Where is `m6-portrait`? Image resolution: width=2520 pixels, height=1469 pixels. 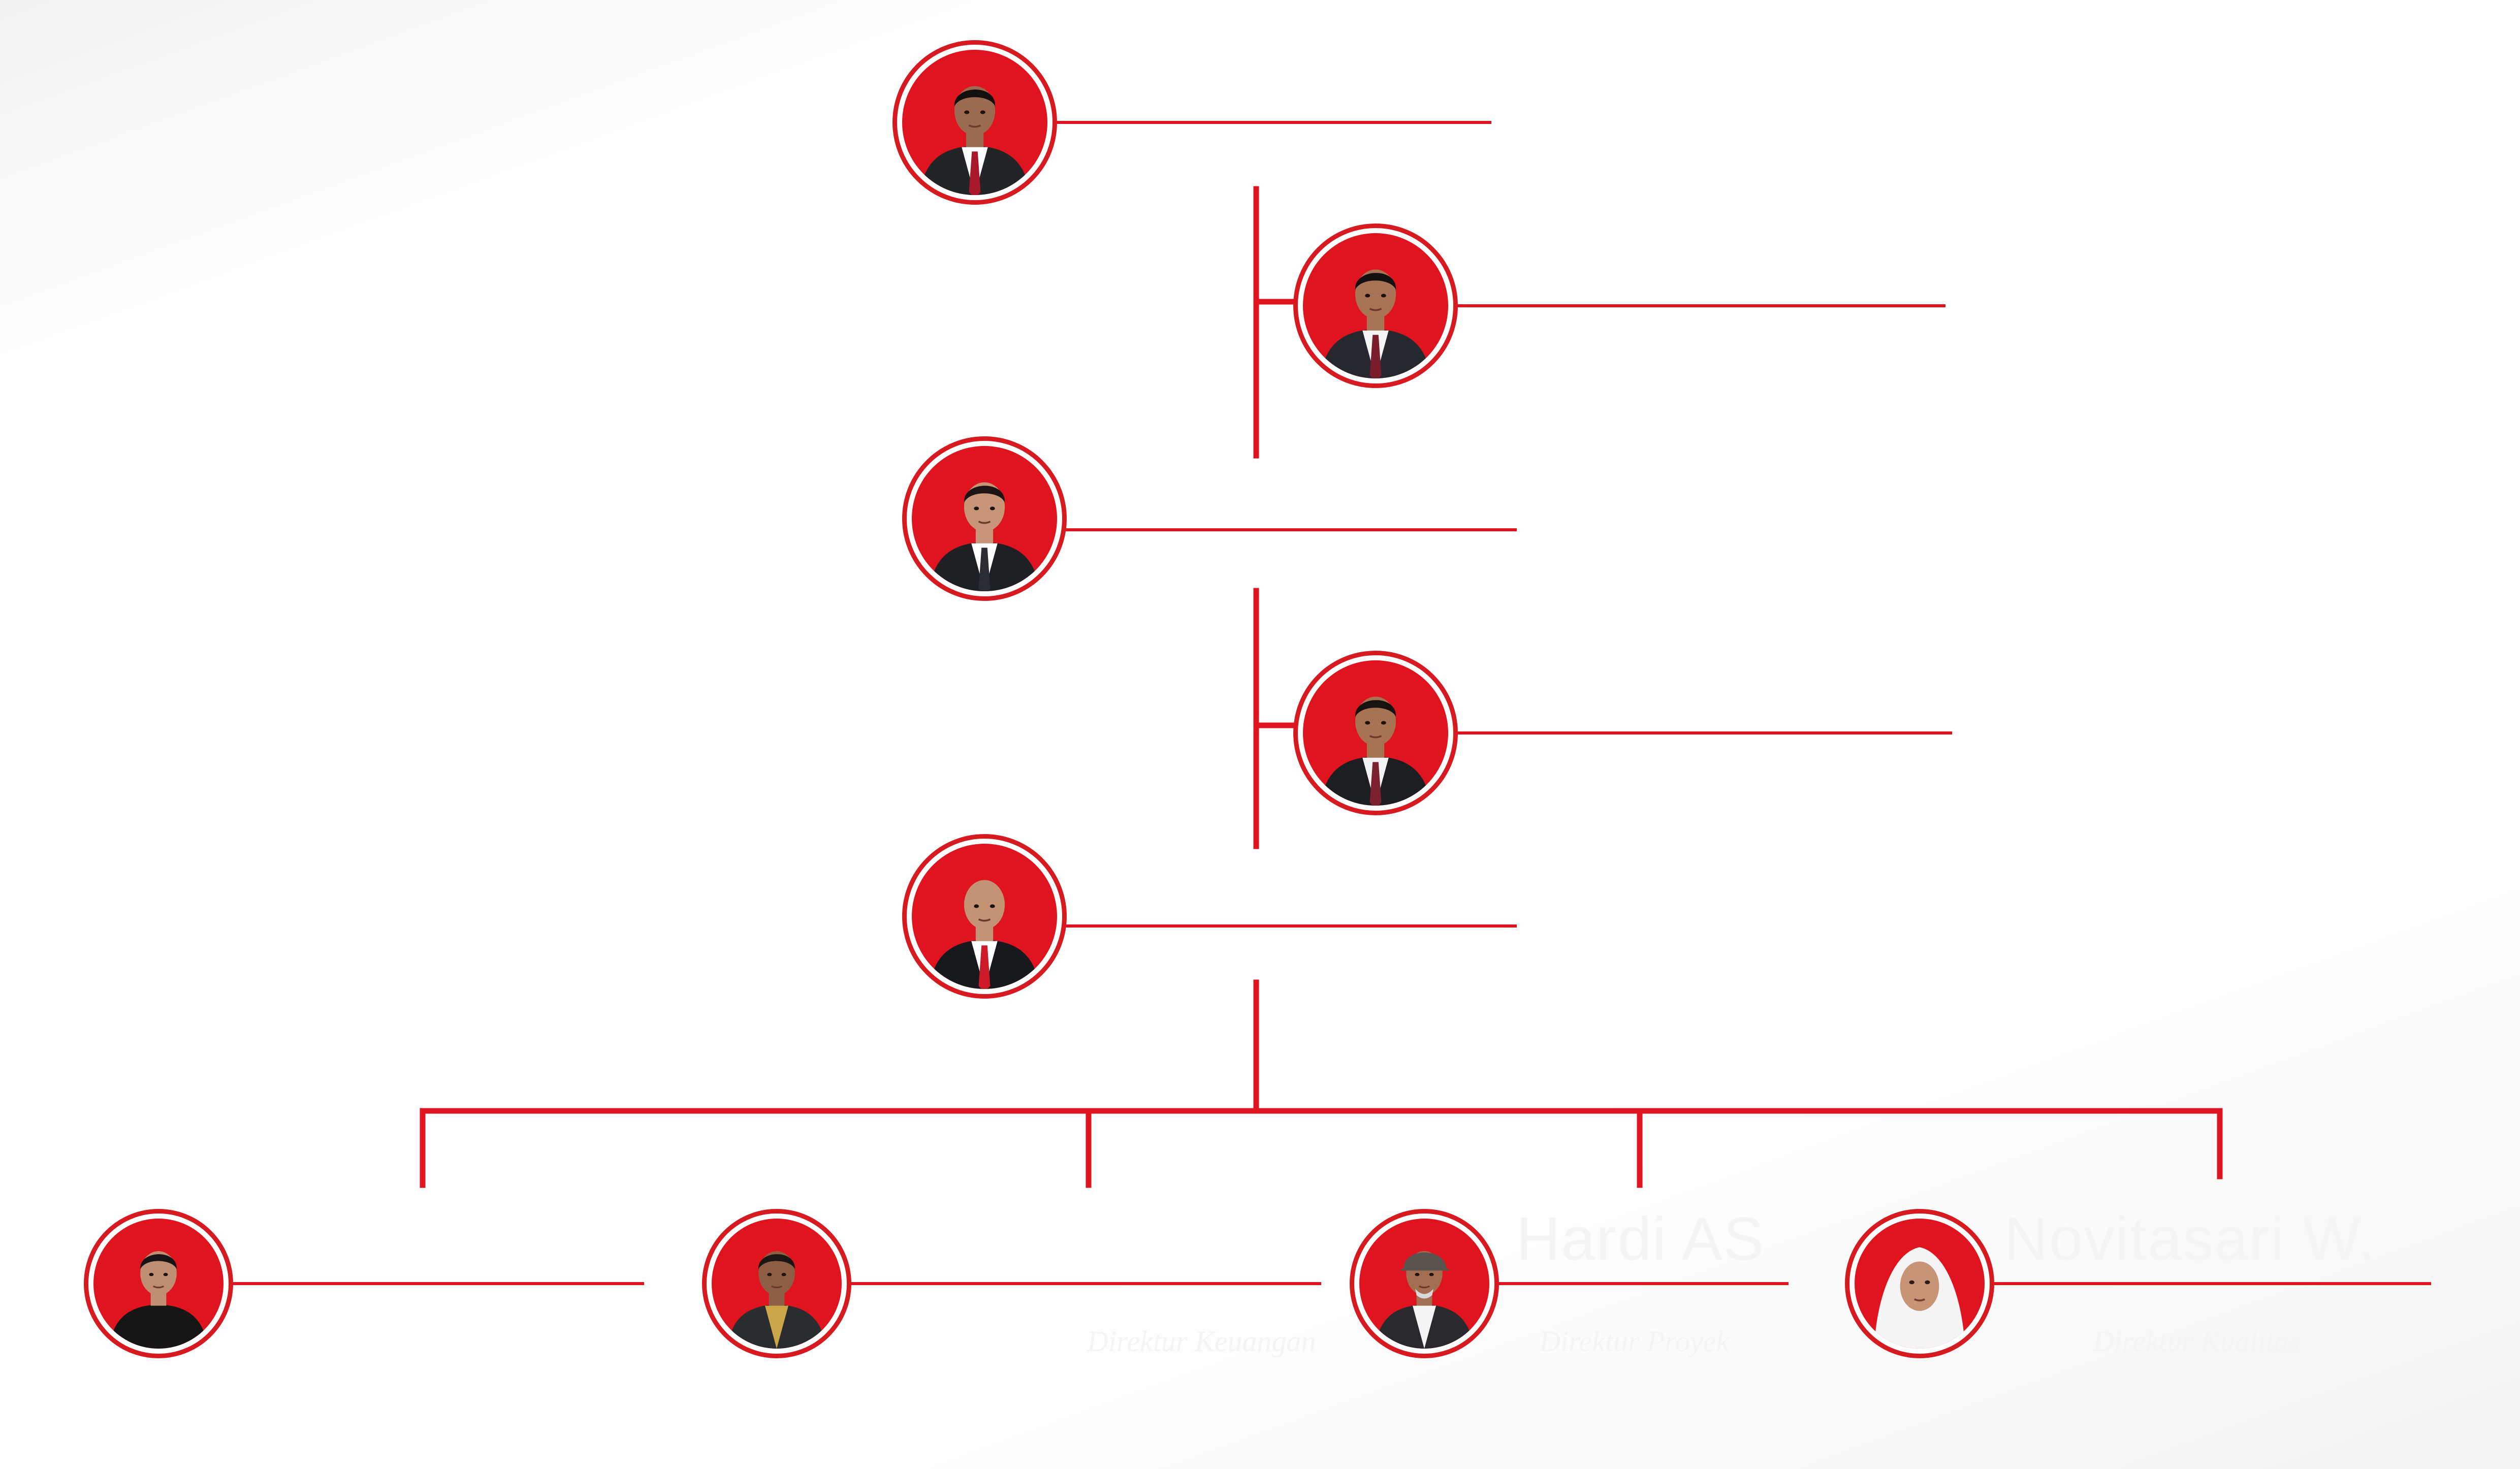 m6-portrait is located at coordinates (158, 1284).